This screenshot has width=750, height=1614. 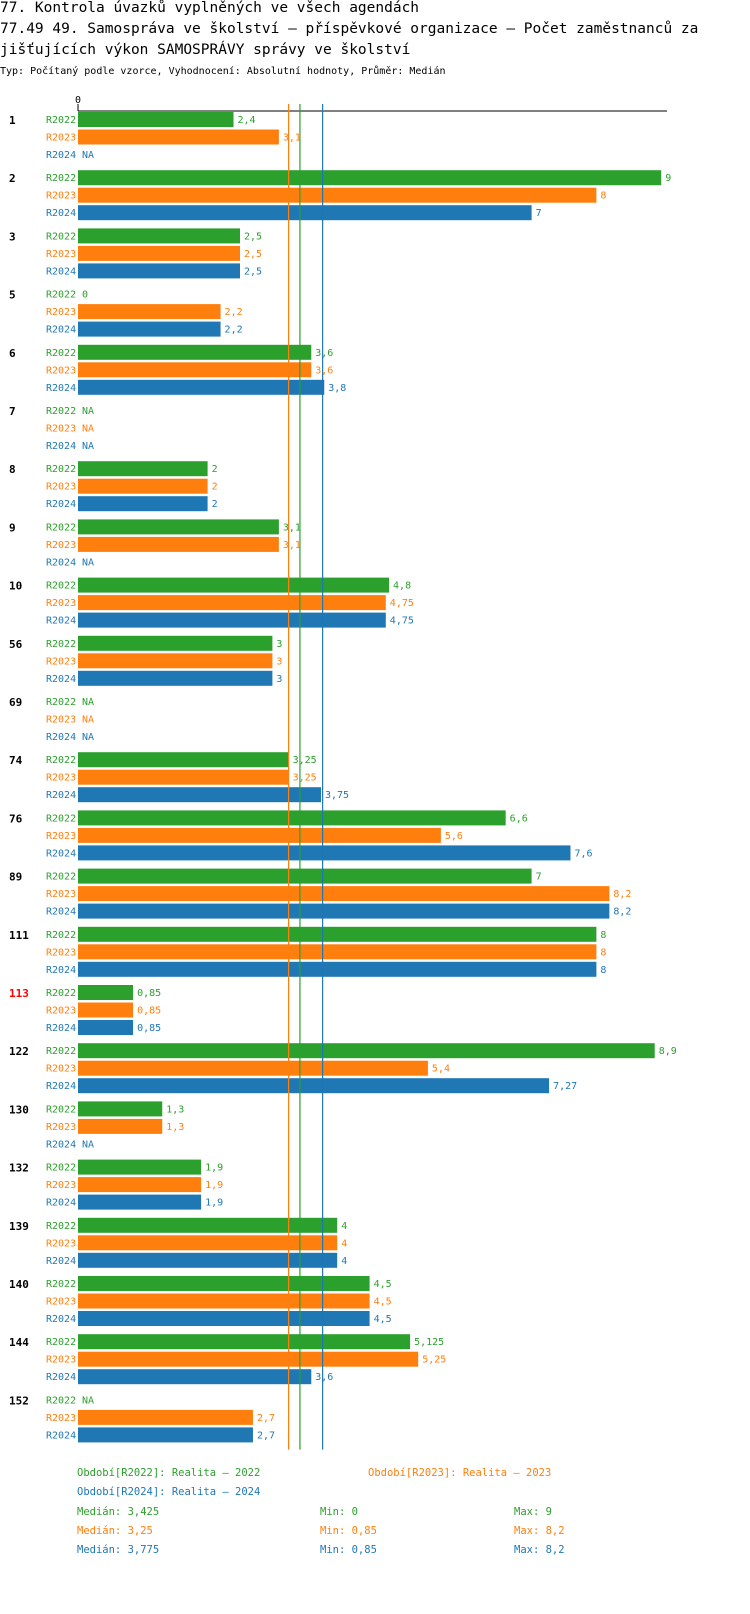 What do you see at coordinates (344, 894) in the screenshot?
I see `bar-89-R2023` at bounding box center [344, 894].